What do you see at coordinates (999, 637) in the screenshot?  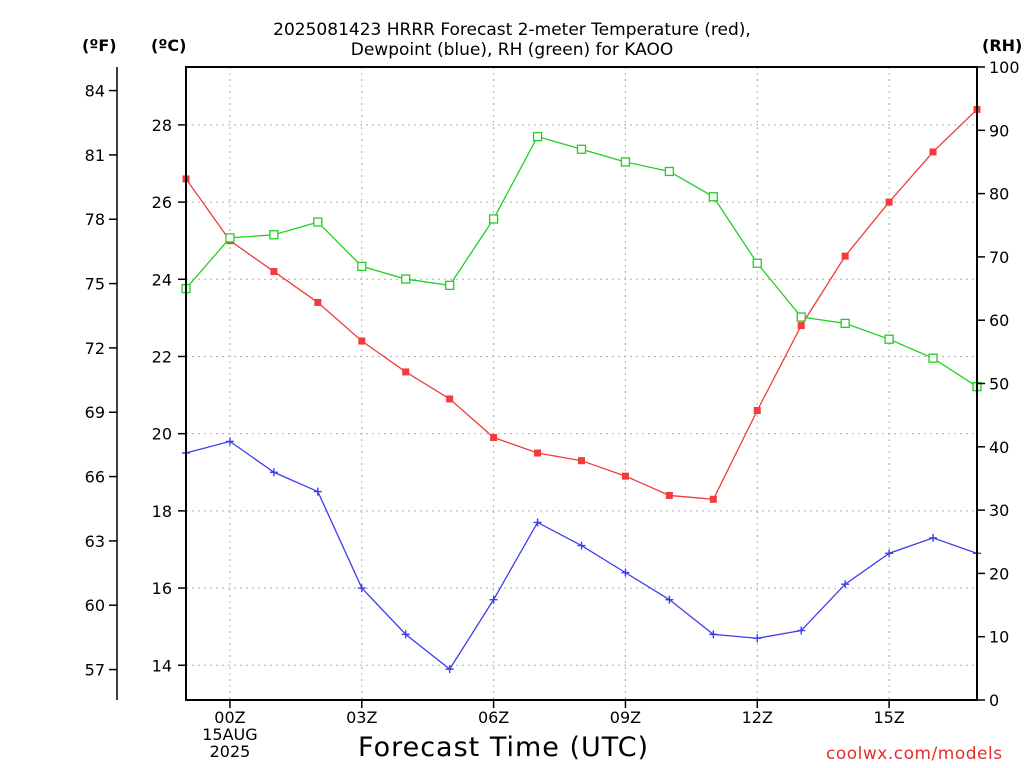 I see `rh-tick-label: 10` at bounding box center [999, 637].